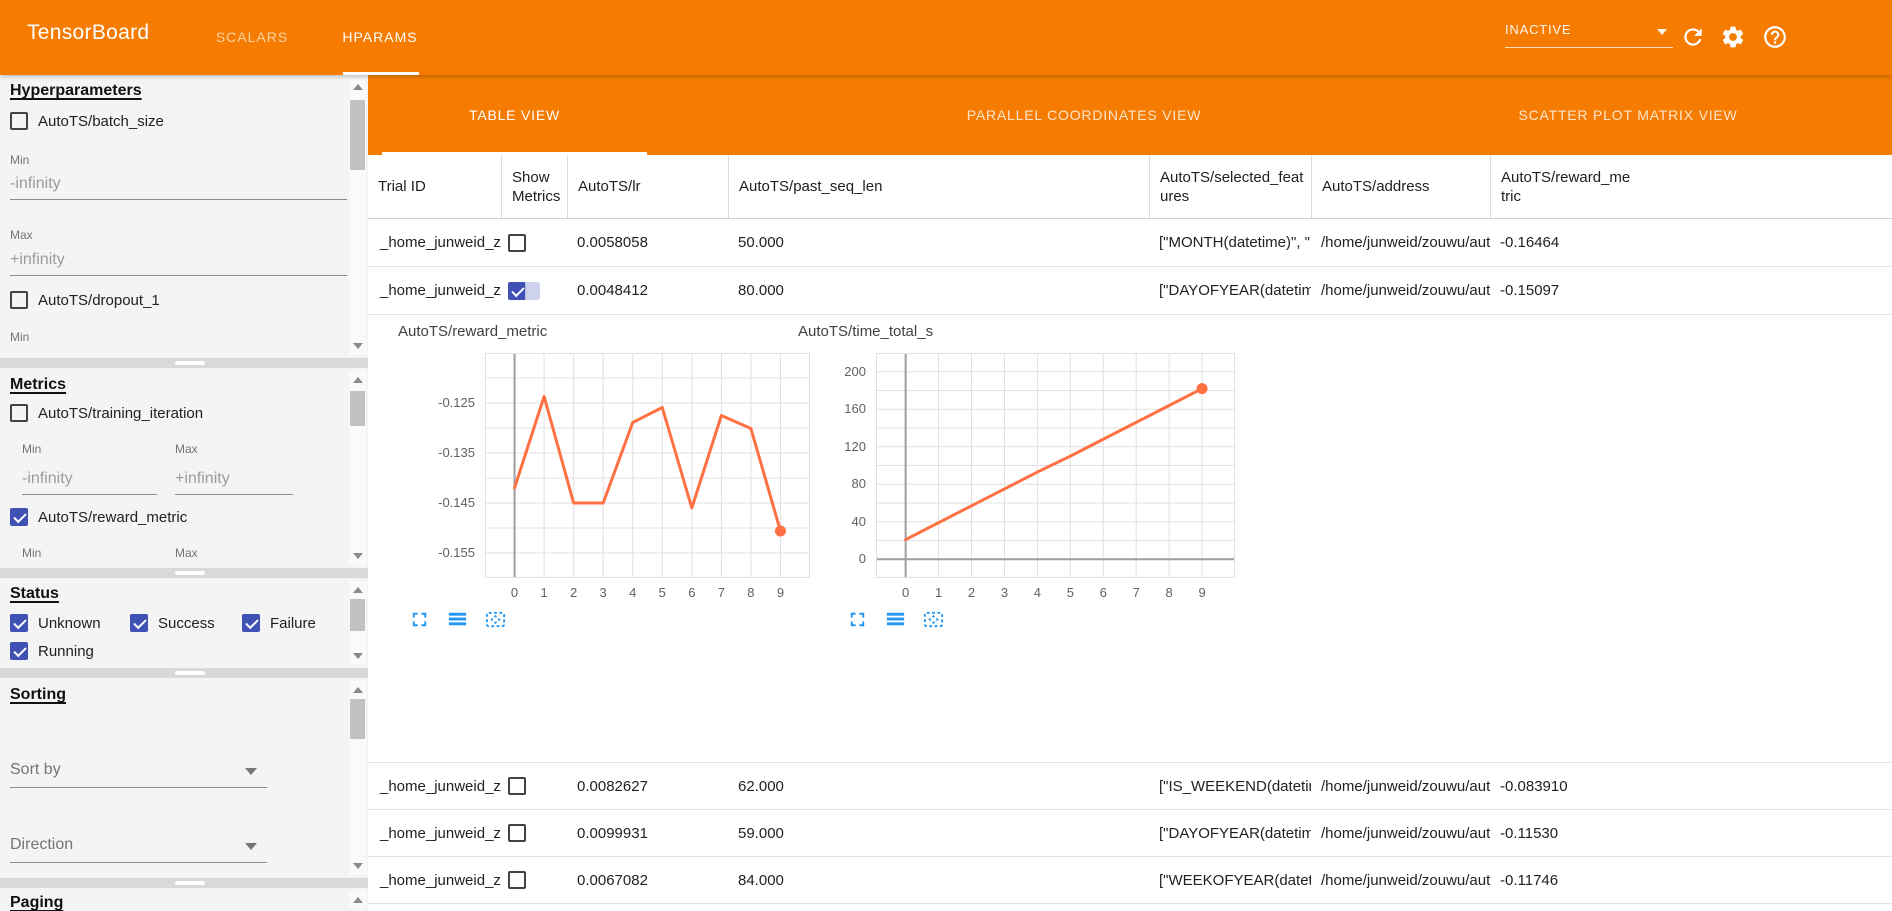 The width and height of the screenshot is (1892, 911). I want to click on cell-reward-metric: -0.083910, so click(1534, 786).